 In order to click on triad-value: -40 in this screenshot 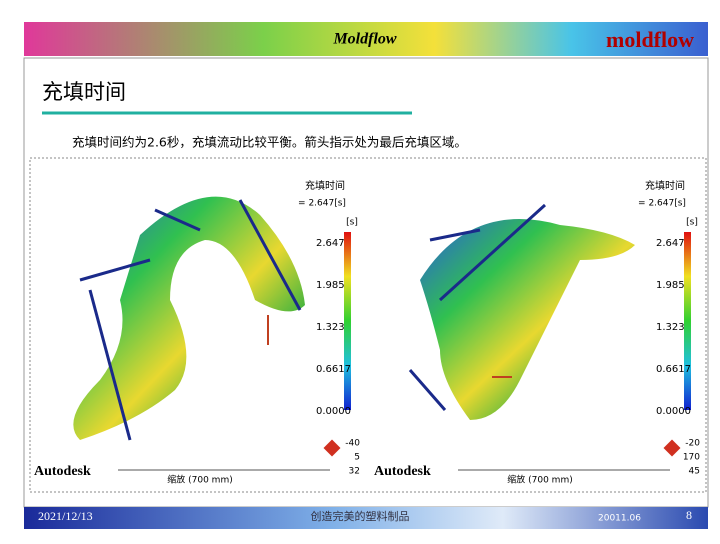, I will do `click(352, 444)`.